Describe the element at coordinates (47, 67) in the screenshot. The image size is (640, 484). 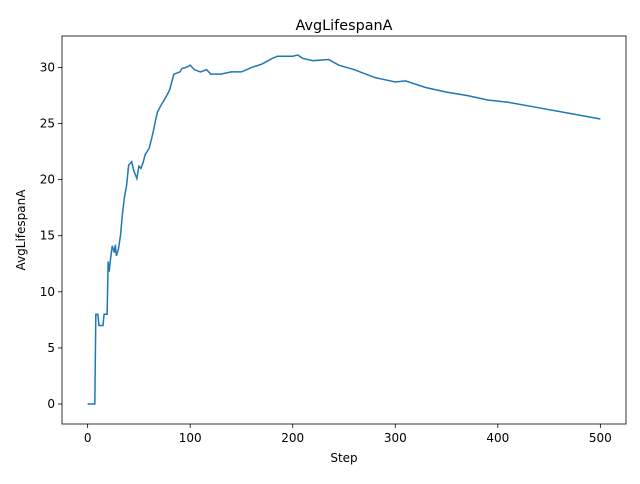
I see `y-tick-label: 30` at that location.